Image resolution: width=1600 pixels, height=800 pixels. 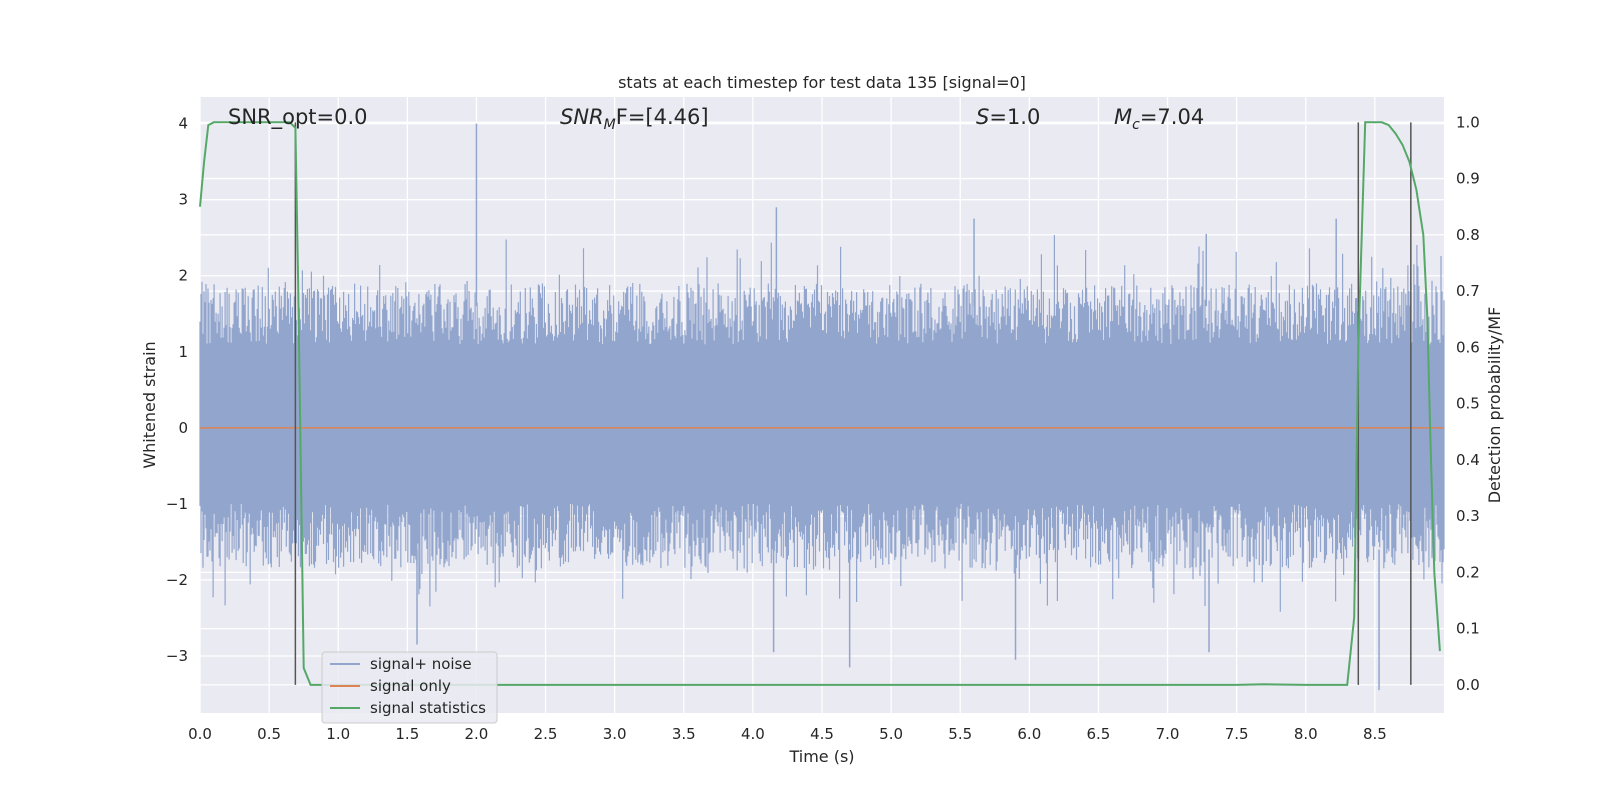 What do you see at coordinates (1468, 572) in the screenshot?
I see `y-right-tick-label-8: 0.2` at bounding box center [1468, 572].